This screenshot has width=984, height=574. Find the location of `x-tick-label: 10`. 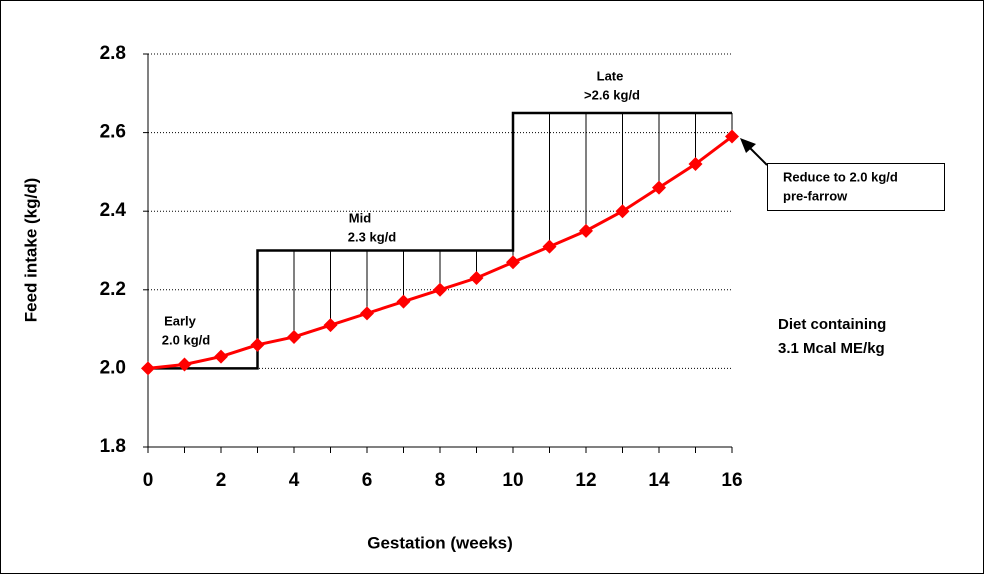

x-tick-label: 10 is located at coordinates (512, 480).